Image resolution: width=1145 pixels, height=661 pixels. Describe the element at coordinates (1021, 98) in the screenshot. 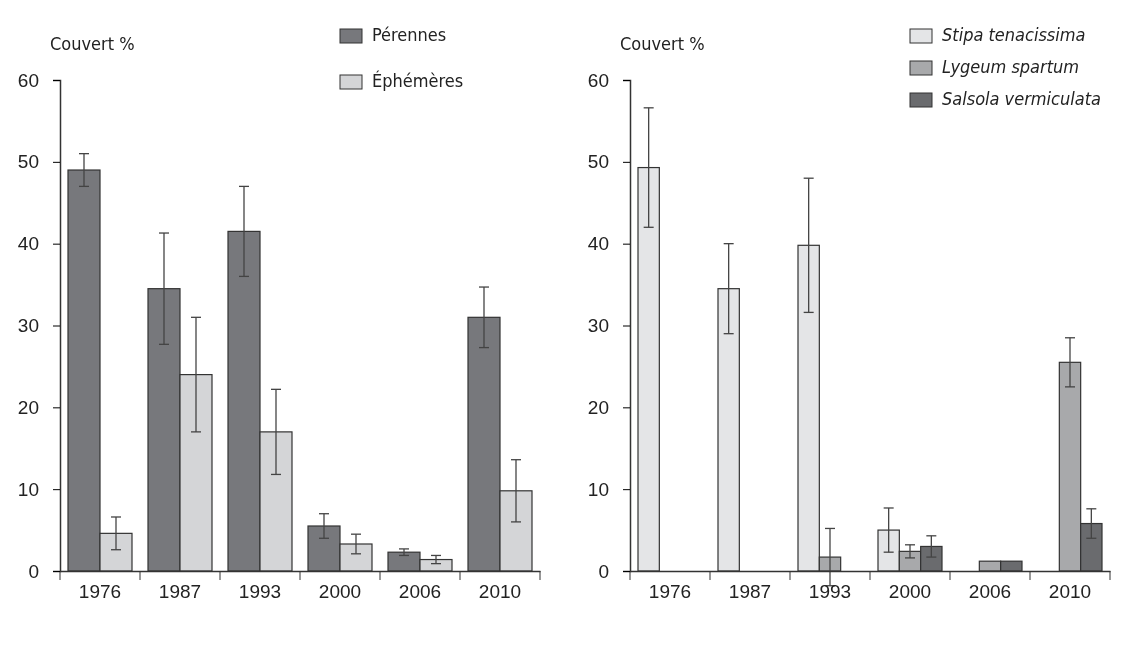

I see `legend-label: Salsola vermiculata` at that location.